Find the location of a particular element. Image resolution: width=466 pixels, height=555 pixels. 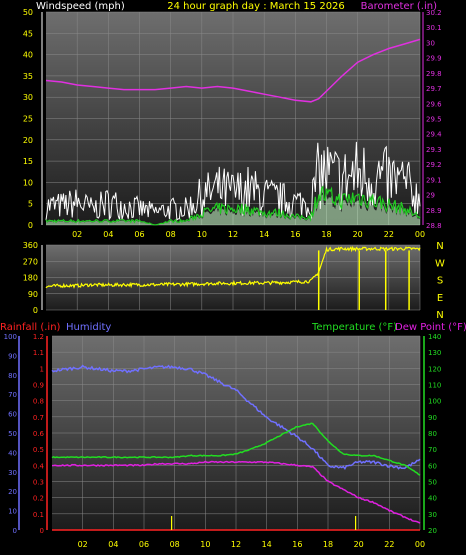

wind-average-area is located at coordinates (233, 209).